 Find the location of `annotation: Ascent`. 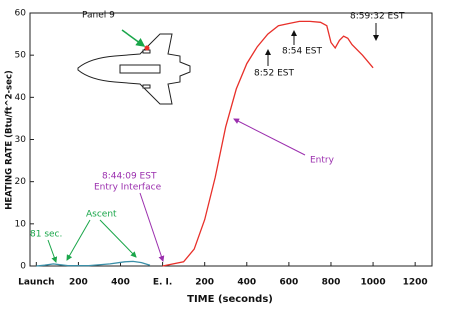

annotation: Ascent is located at coordinates (101, 215).